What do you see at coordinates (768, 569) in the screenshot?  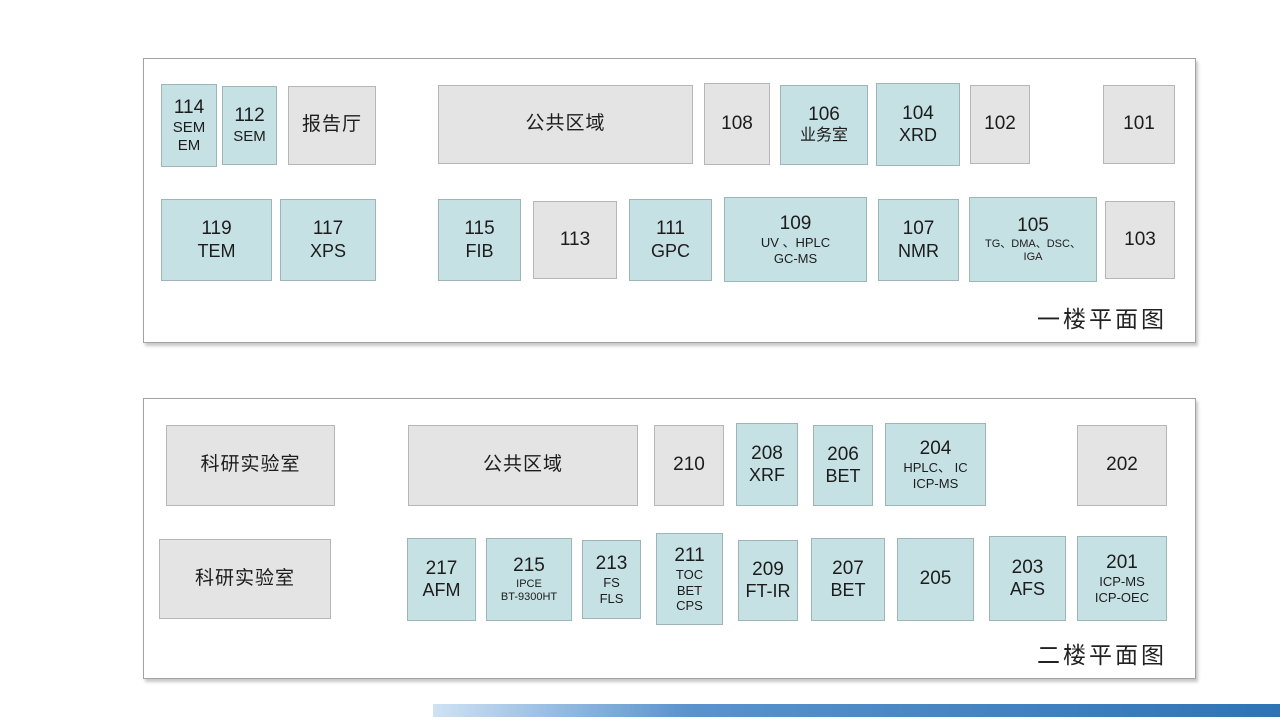 I see `room-209-label: 209` at bounding box center [768, 569].